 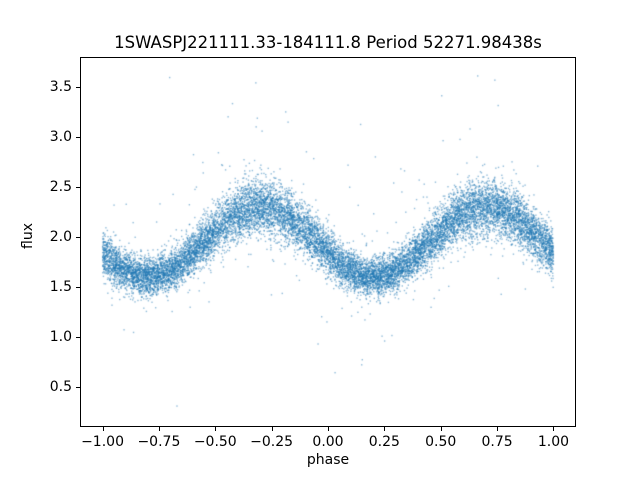 I want to click on y-tick-label: 0.5, so click(x=60, y=387).